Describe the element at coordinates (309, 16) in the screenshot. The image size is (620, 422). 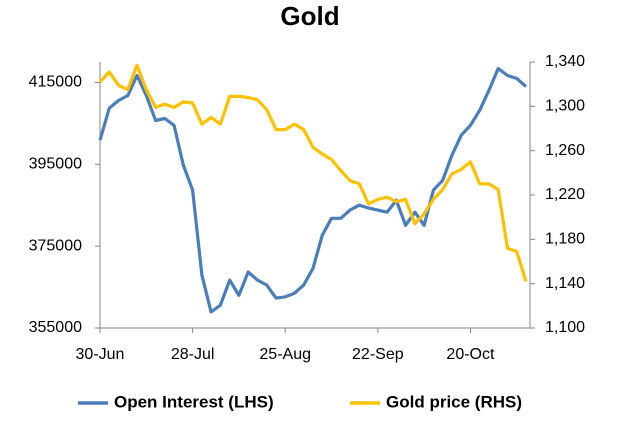
I see `chart-title: Gold` at that location.